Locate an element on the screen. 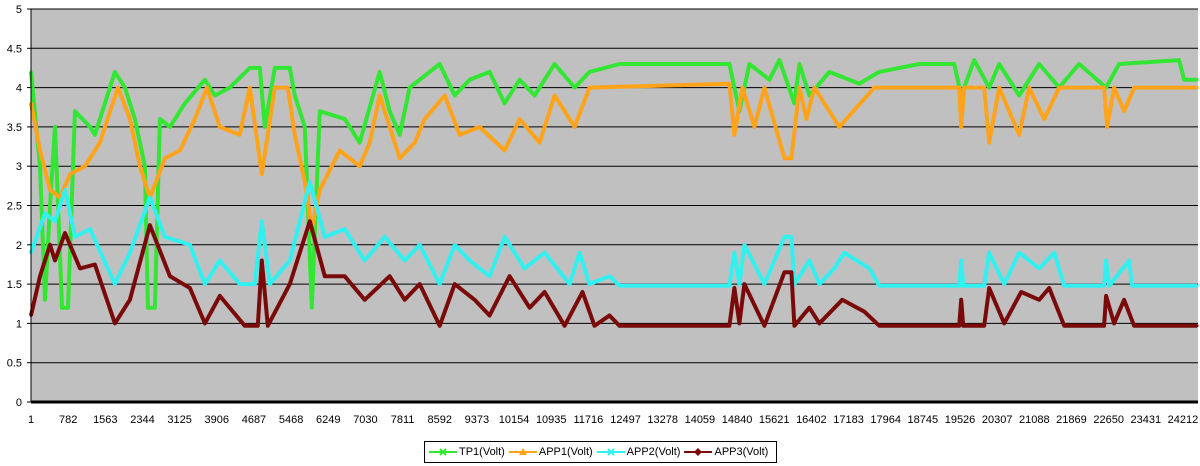 The height and width of the screenshot is (466, 1200). x-tick-label: 16402 is located at coordinates (811, 420).